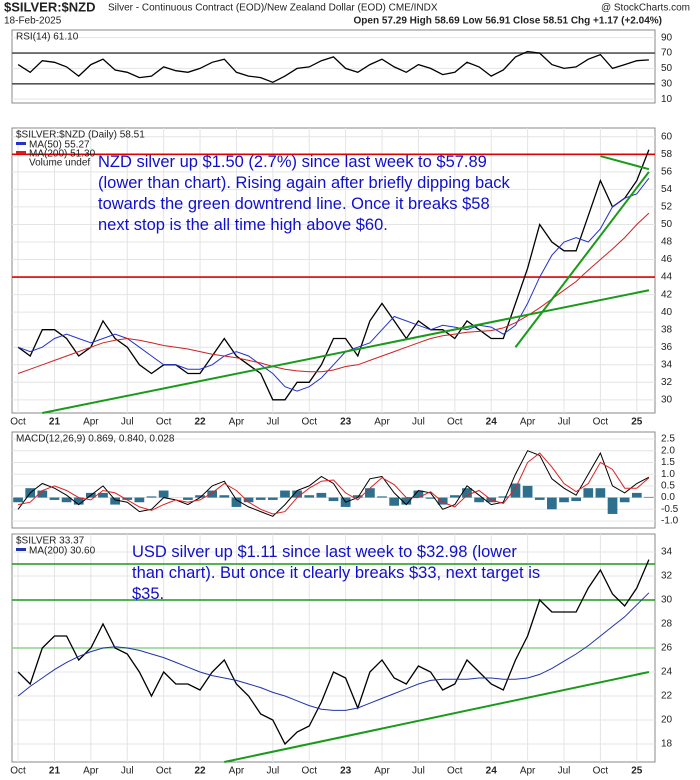  I want to click on y-tick-label: -1.0, so click(670, 521).